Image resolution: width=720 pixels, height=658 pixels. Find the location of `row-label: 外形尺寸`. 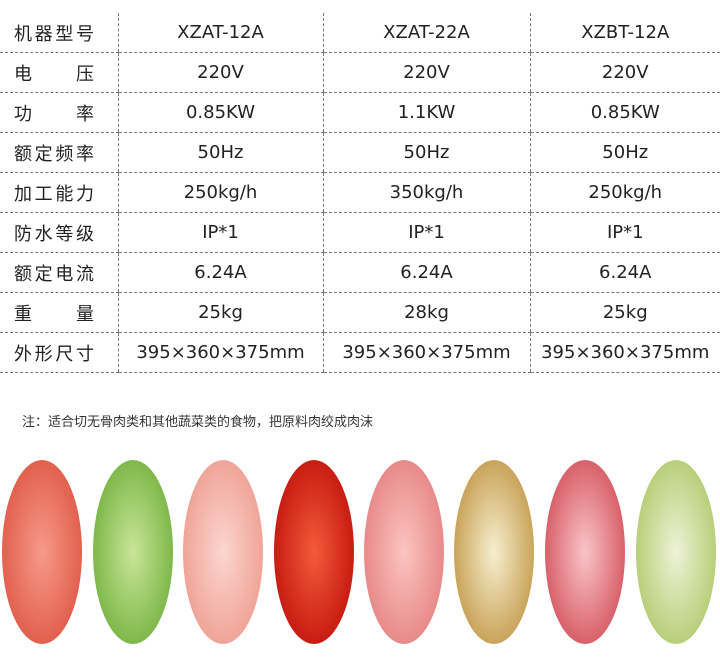

row-label: 外形尺寸 is located at coordinates (59, 352).